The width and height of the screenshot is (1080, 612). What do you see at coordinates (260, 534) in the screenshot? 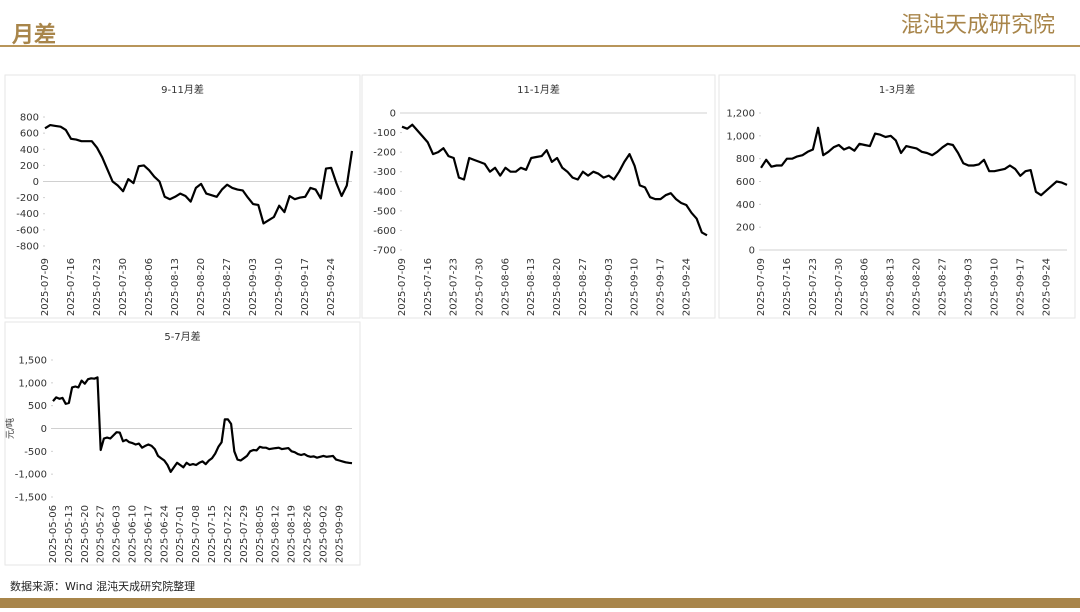
I see `x-tick-label: 2025-08-05` at bounding box center [260, 534].